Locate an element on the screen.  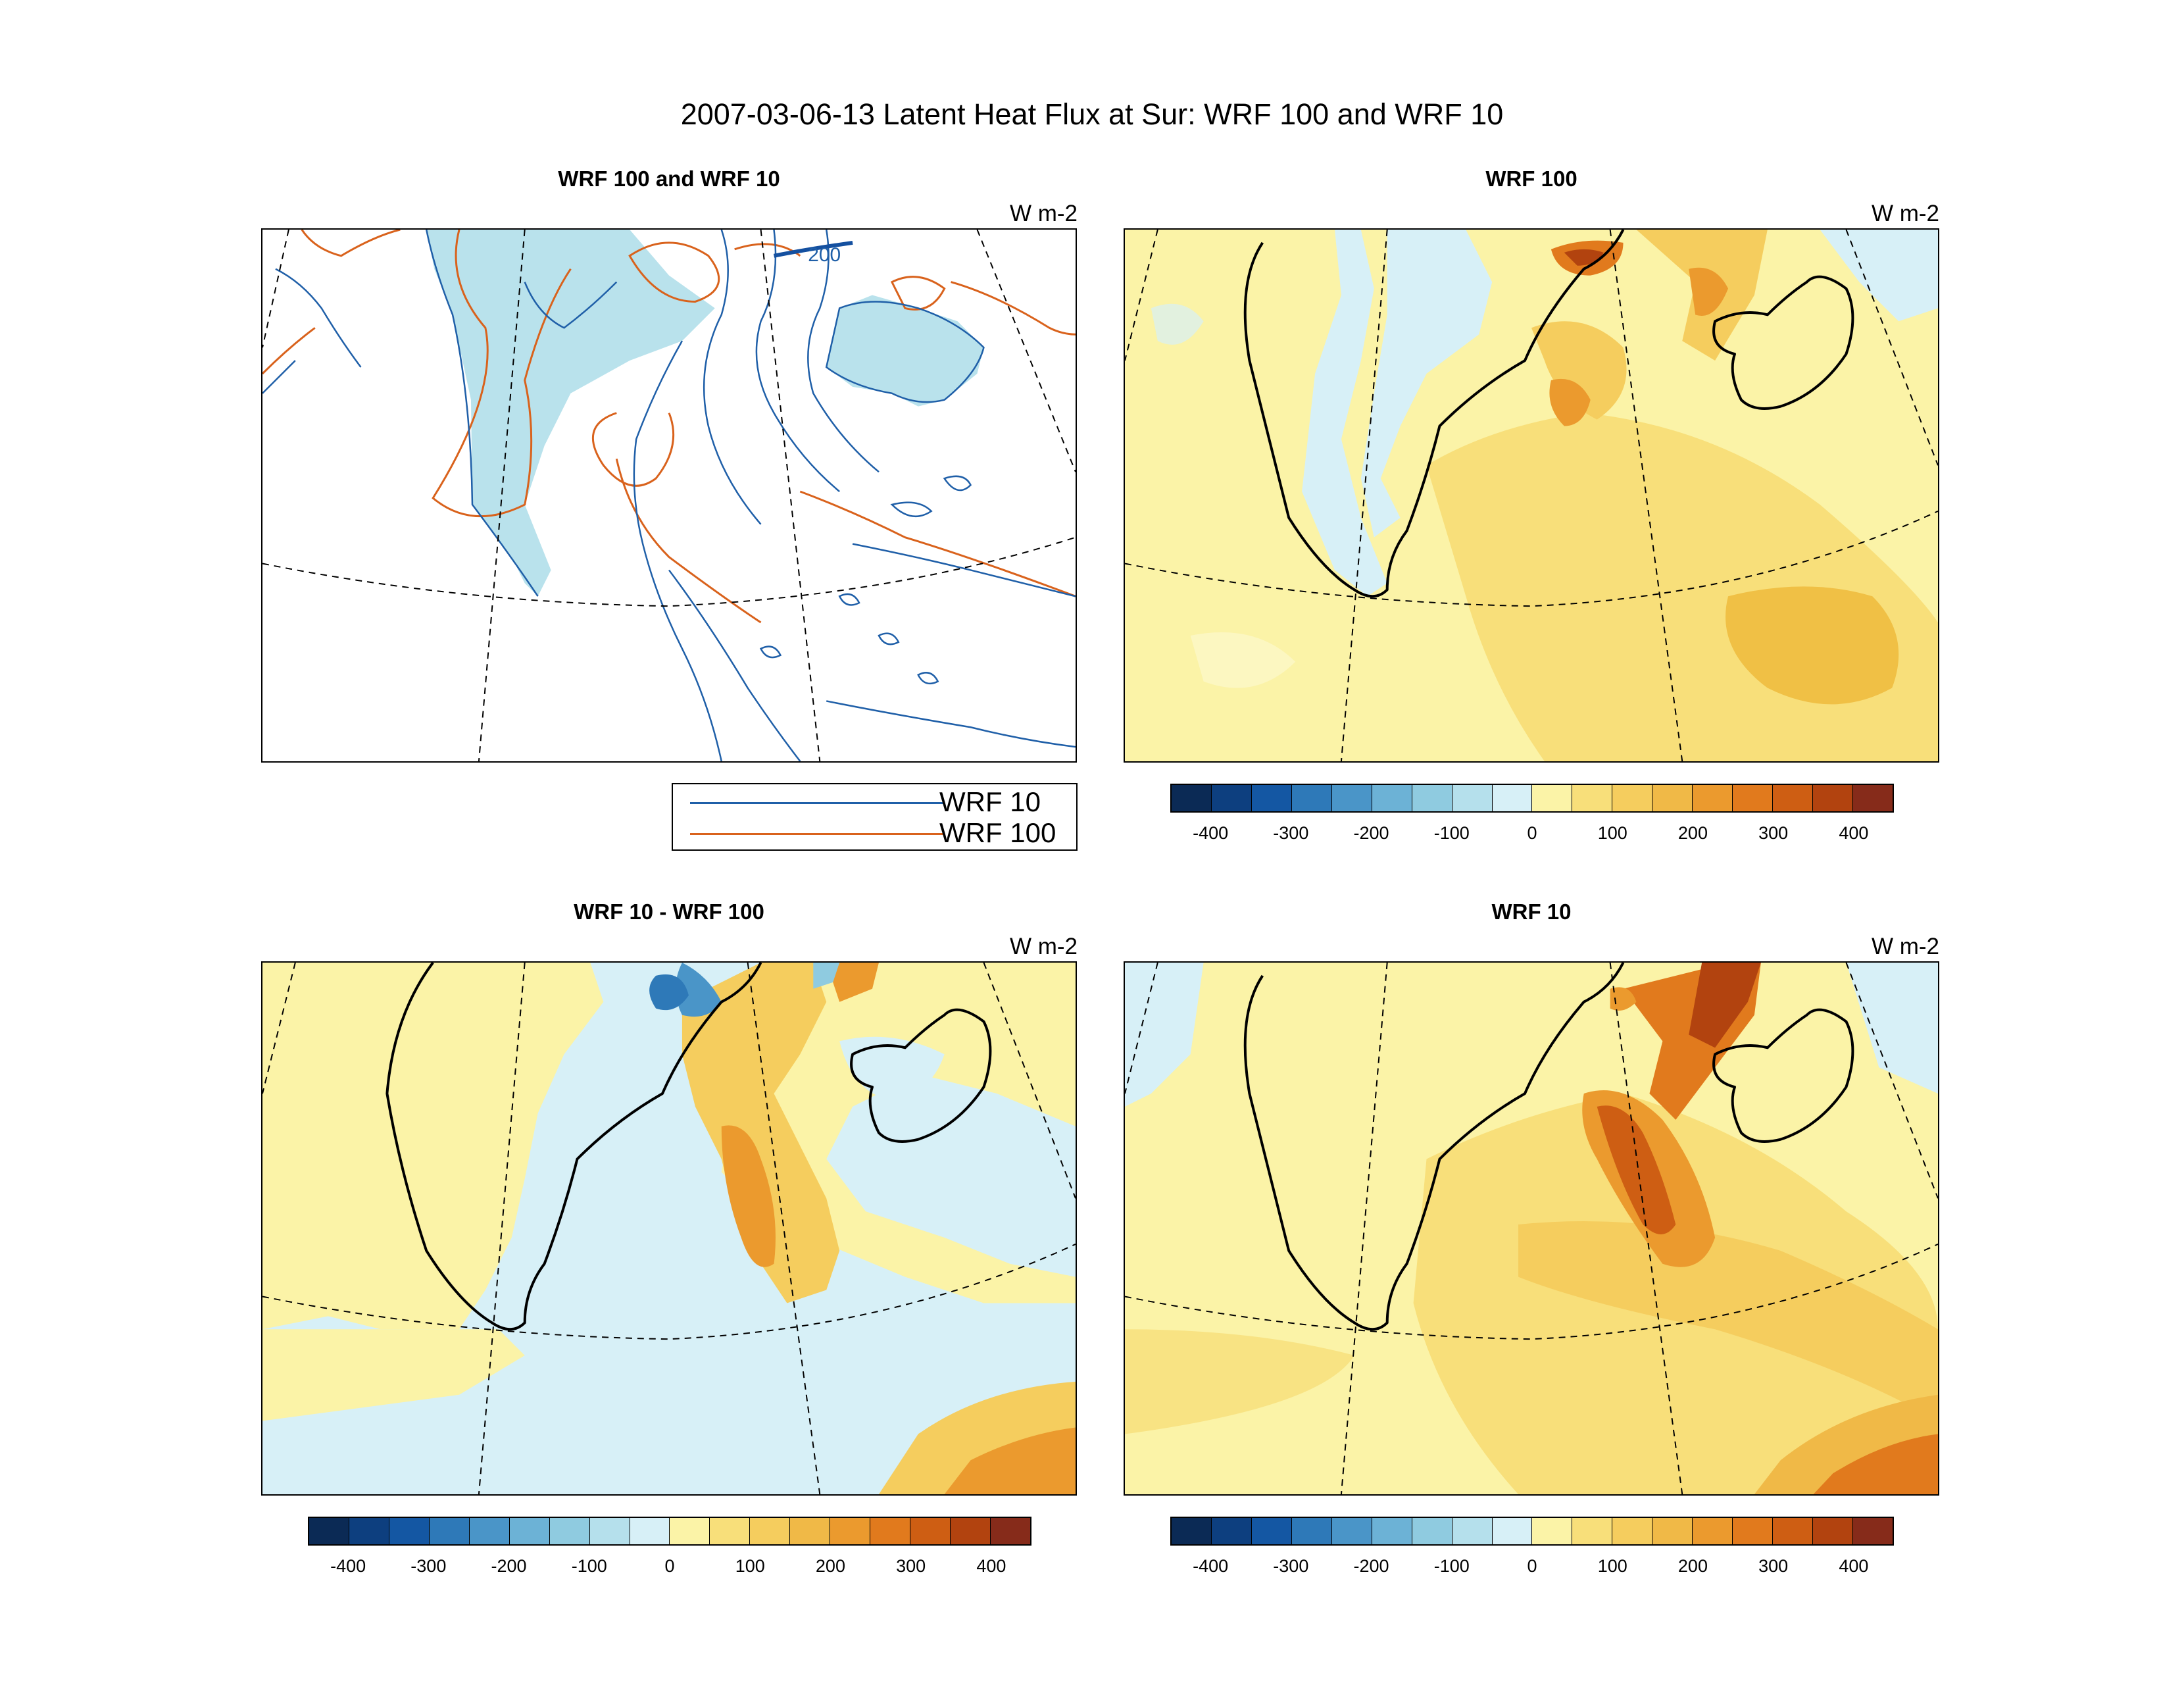
contour-legend: WRF 10 WRF 100 is located at coordinates (875, 817).